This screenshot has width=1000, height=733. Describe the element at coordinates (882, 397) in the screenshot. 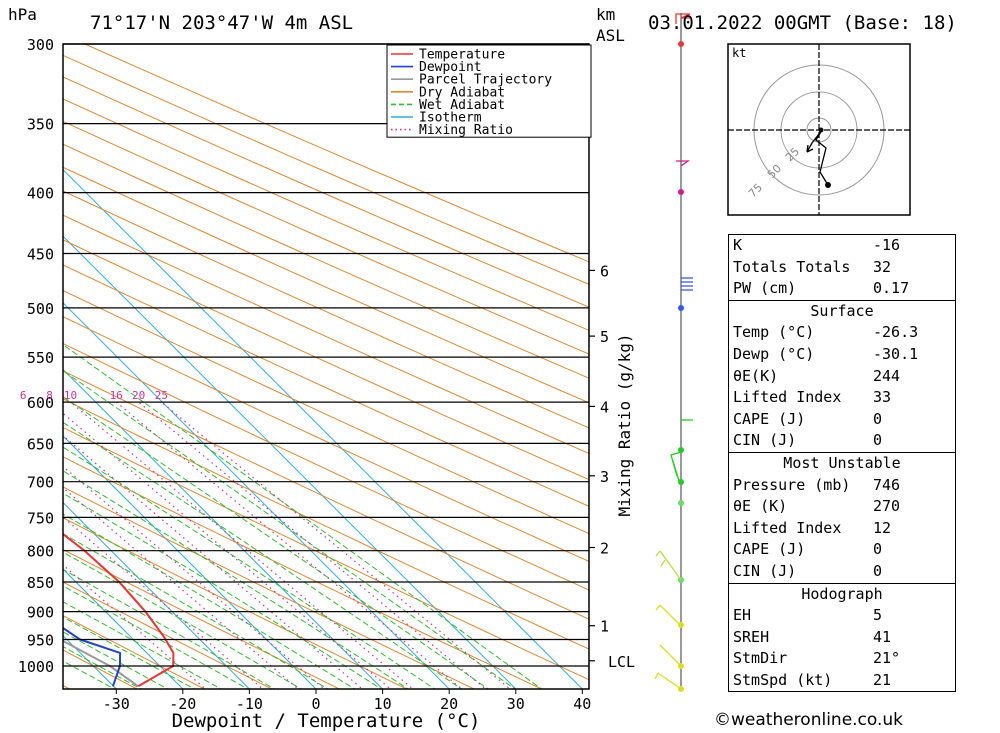

I see `surface-li-value: 33` at that location.